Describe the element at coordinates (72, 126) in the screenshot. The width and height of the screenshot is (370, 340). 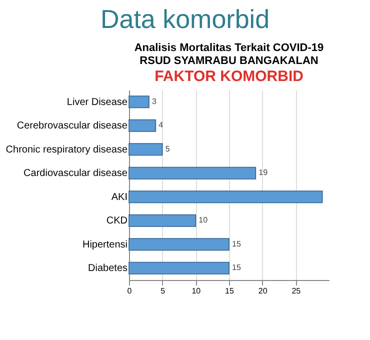
I see `y-tick-label: Cerebrovascular disease` at that location.